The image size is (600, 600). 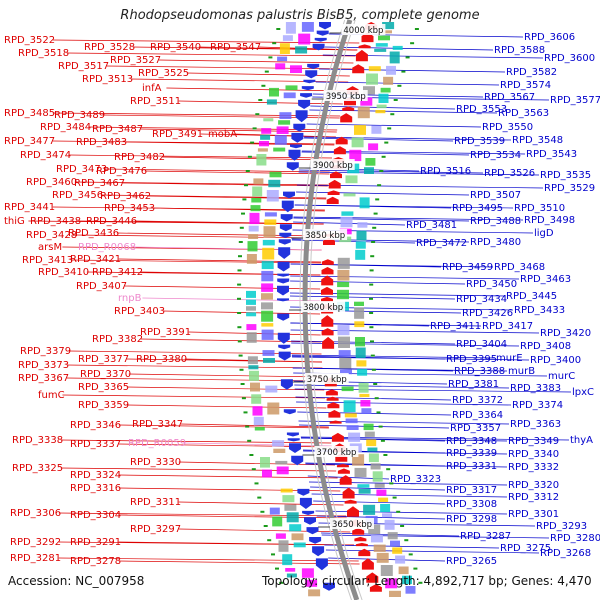 I want to click on gene-label: RPD_3421, so click(x=95, y=259).